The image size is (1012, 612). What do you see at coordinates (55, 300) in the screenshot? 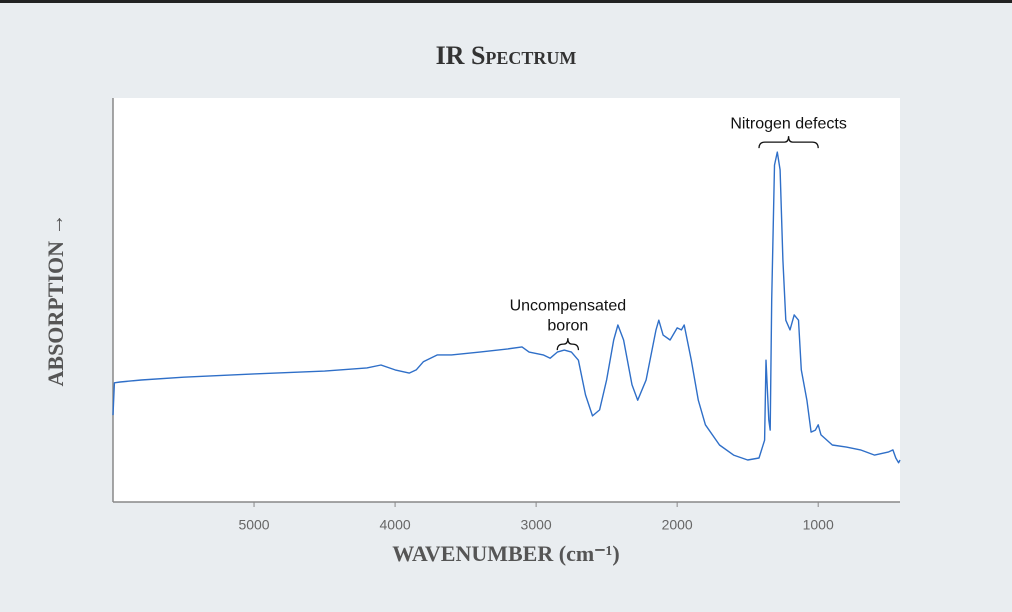
I see `y-axis-label: ABSORPTION →` at bounding box center [55, 300].